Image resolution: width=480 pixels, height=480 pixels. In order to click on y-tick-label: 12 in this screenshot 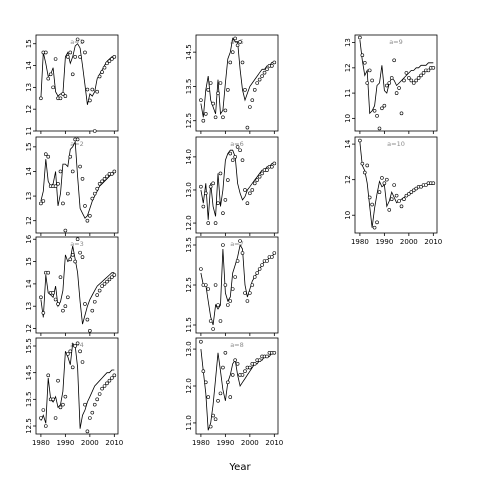, I will do `click(348, 67)`.